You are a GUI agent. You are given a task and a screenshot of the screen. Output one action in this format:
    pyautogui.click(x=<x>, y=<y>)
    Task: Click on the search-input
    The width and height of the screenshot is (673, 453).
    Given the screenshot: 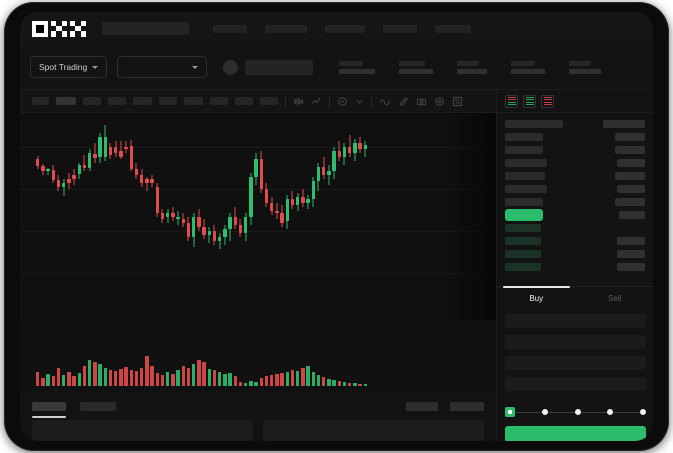 What is the action you would take?
    pyautogui.click(x=145, y=28)
    